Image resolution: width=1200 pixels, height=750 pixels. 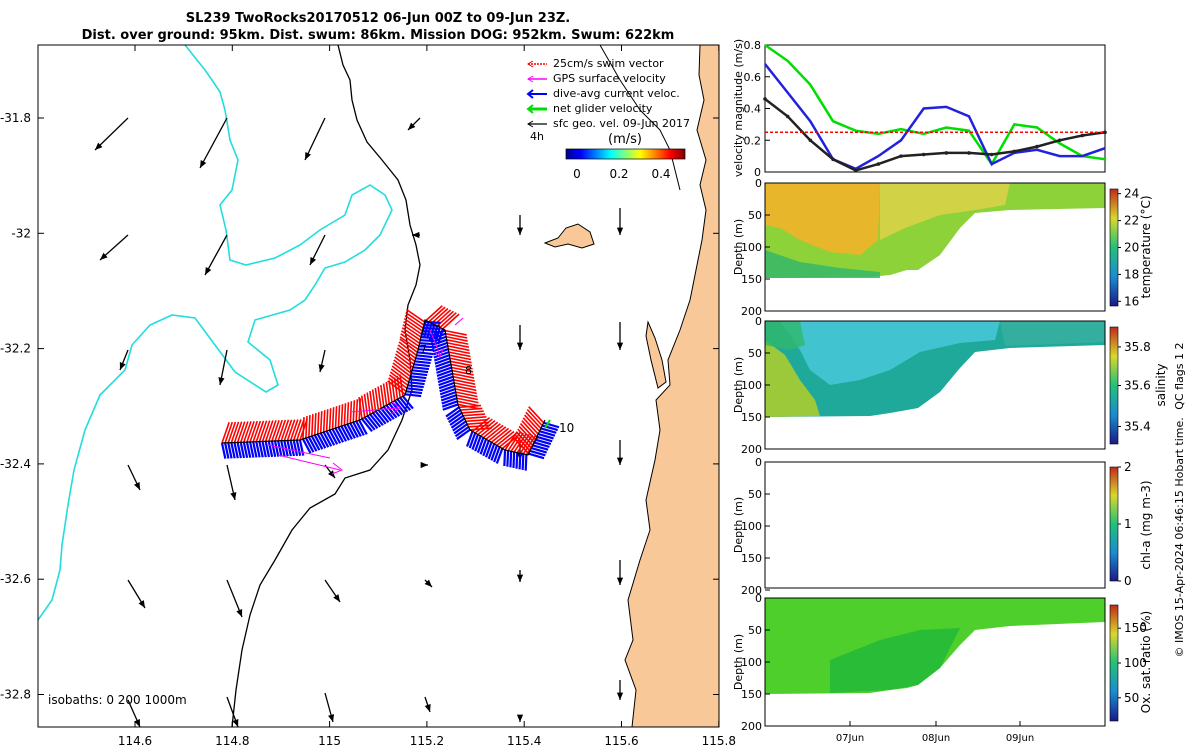 I want to click on map-y-tick-label: -32.2, so click(x=15, y=349).